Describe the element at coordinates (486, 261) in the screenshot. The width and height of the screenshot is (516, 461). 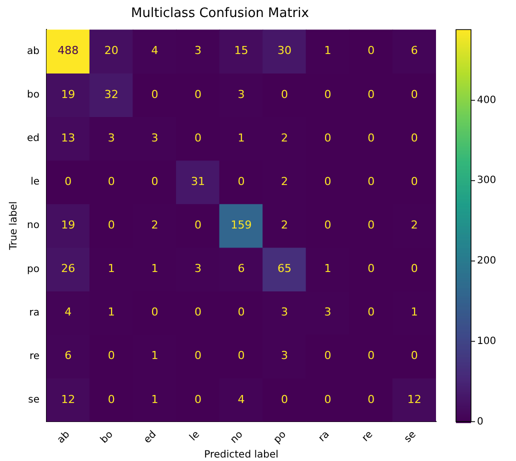
I see `color-bar-label: 200` at that location.